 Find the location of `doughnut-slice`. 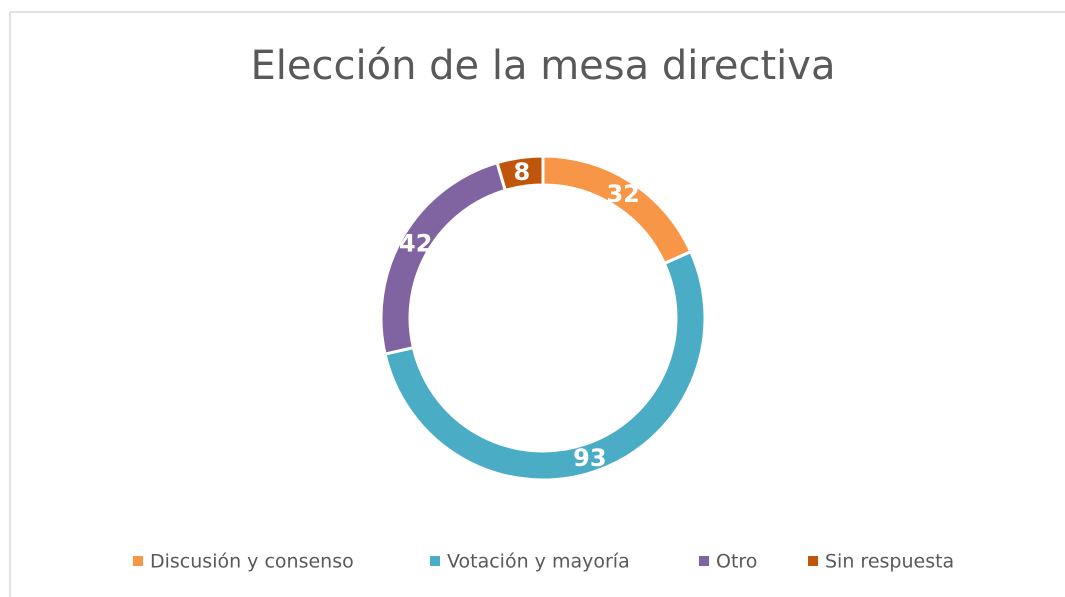

doughnut-slice is located at coordinates (520, 173).